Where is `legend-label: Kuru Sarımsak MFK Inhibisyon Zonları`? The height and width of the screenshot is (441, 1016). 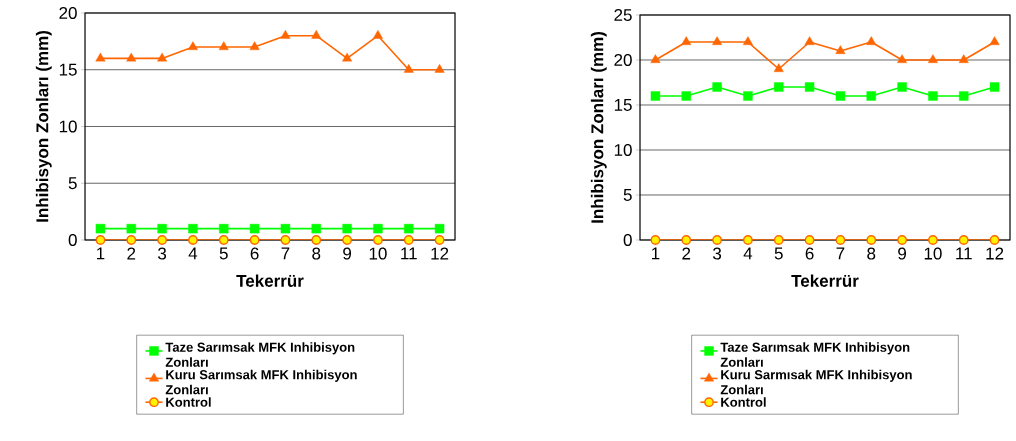
legend-label: Kuru Sarımsak MFK Inhibisyon Zonları is located at coordinates (261, 382).